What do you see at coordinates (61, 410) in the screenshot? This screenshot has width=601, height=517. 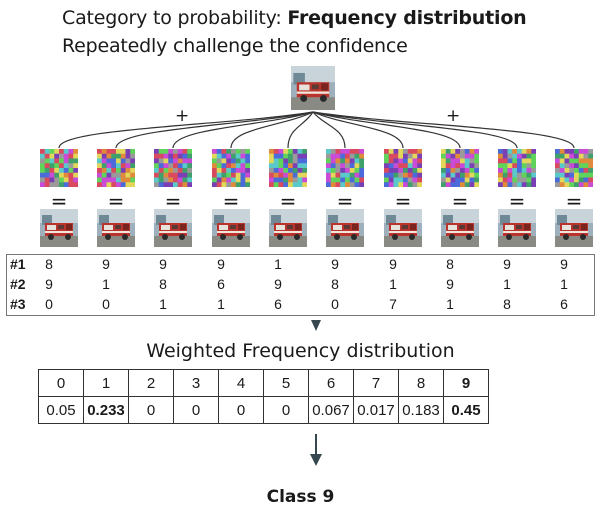 I see `weight-cell: 0.05` at bounding box center [61, 410].